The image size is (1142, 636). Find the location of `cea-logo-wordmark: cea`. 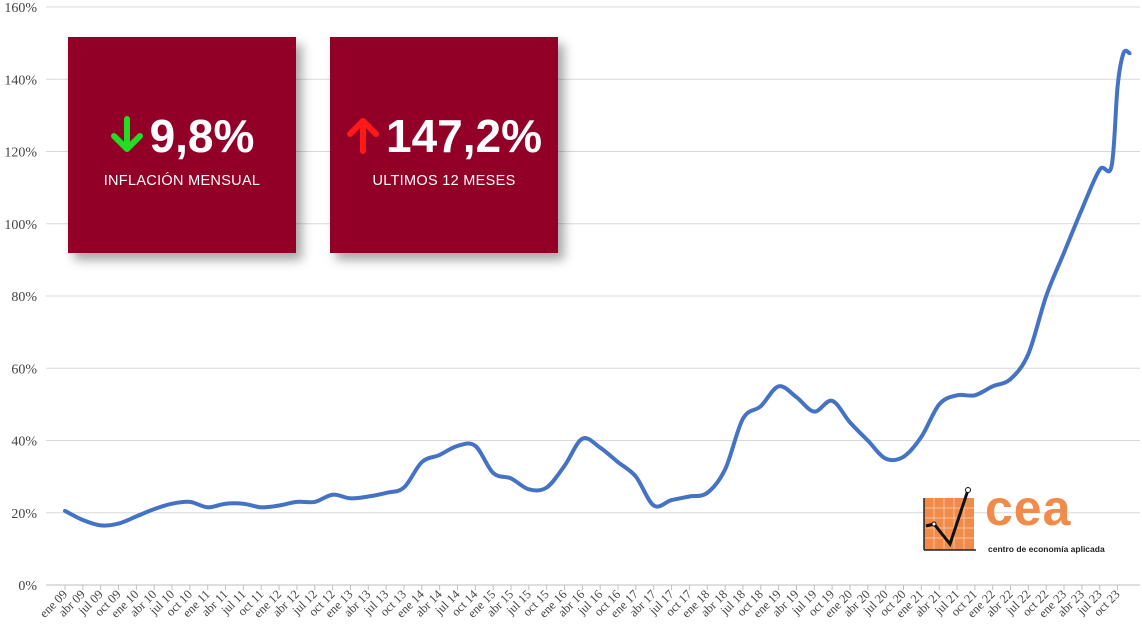

cea-logo-wordmark: cea is located at coordinates (1028, 508).